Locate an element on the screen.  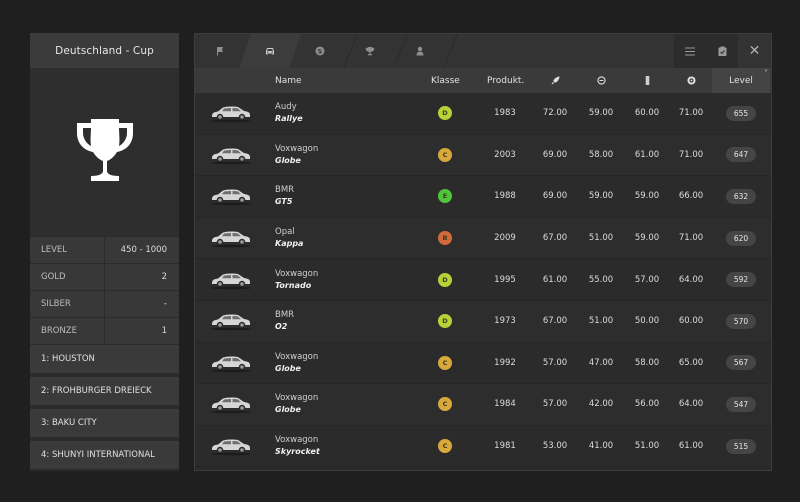
stat-value: 450 - 1000 is located at coordinates (142, 250).